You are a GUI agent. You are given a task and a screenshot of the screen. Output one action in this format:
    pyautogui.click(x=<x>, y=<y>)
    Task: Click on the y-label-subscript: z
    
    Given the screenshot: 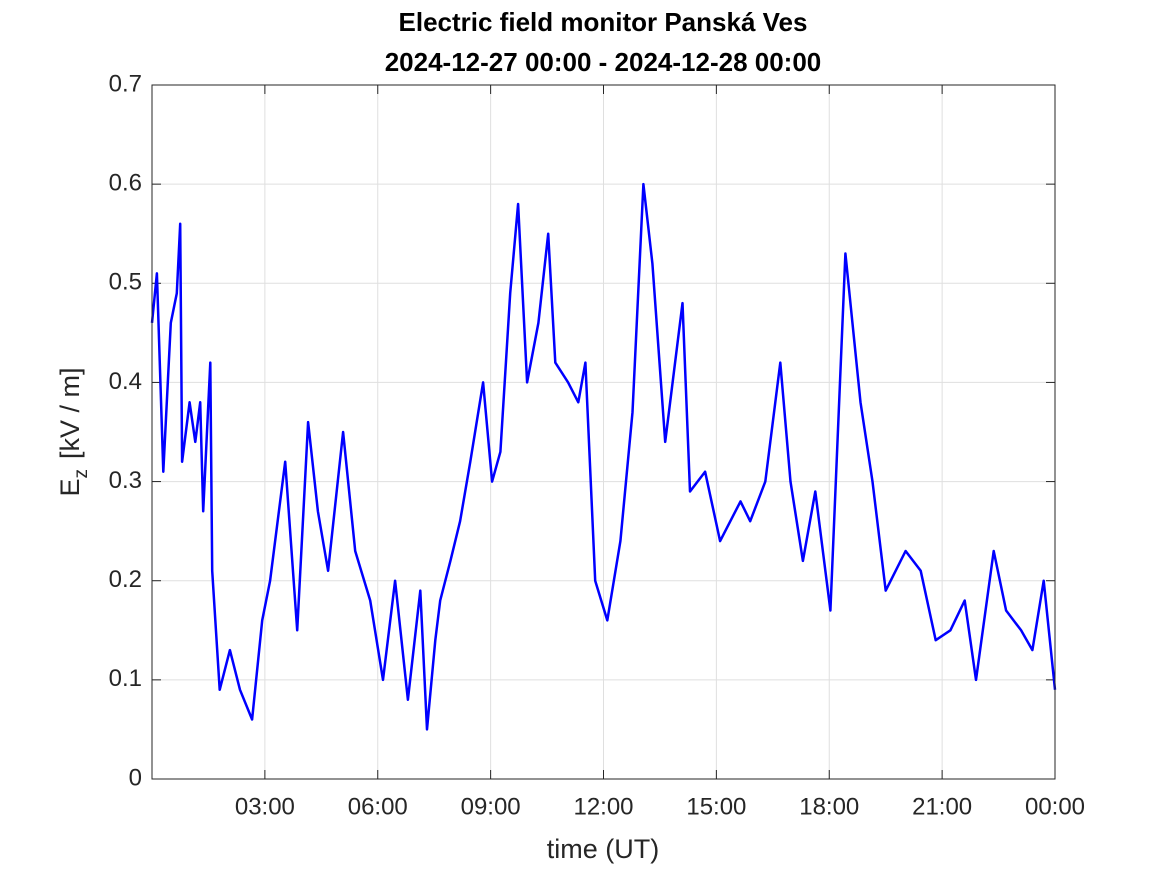 What is the action you would take?
    pyautogui.click(x=81, y=474)
    